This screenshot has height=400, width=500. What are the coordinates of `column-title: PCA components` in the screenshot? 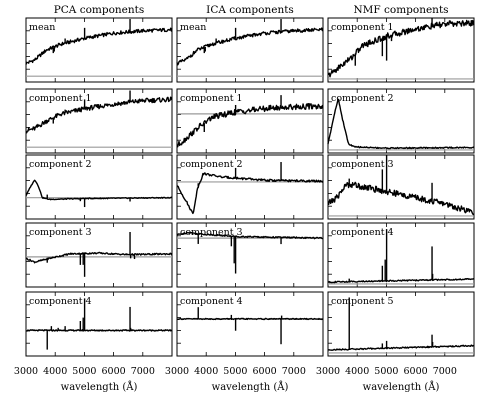 It's located at (99, 10).